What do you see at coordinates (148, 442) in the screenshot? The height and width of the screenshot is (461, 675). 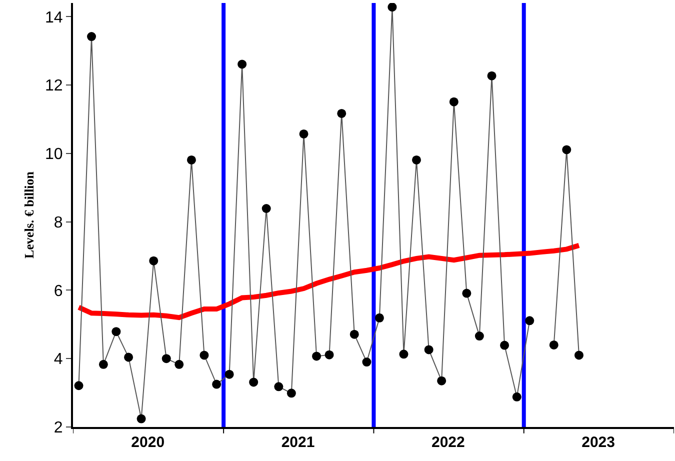 I see `x-tick-label: 2020` at bounding box center [148, 442].